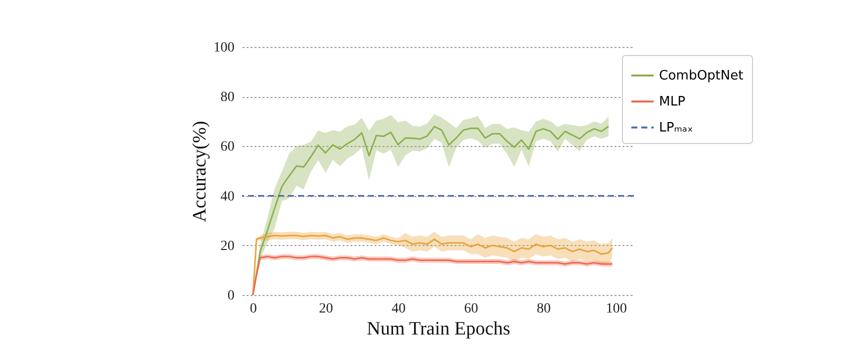 This screenshot has height=361, width=860. I want to click on x-tick-label: 20, so click(325, 309).